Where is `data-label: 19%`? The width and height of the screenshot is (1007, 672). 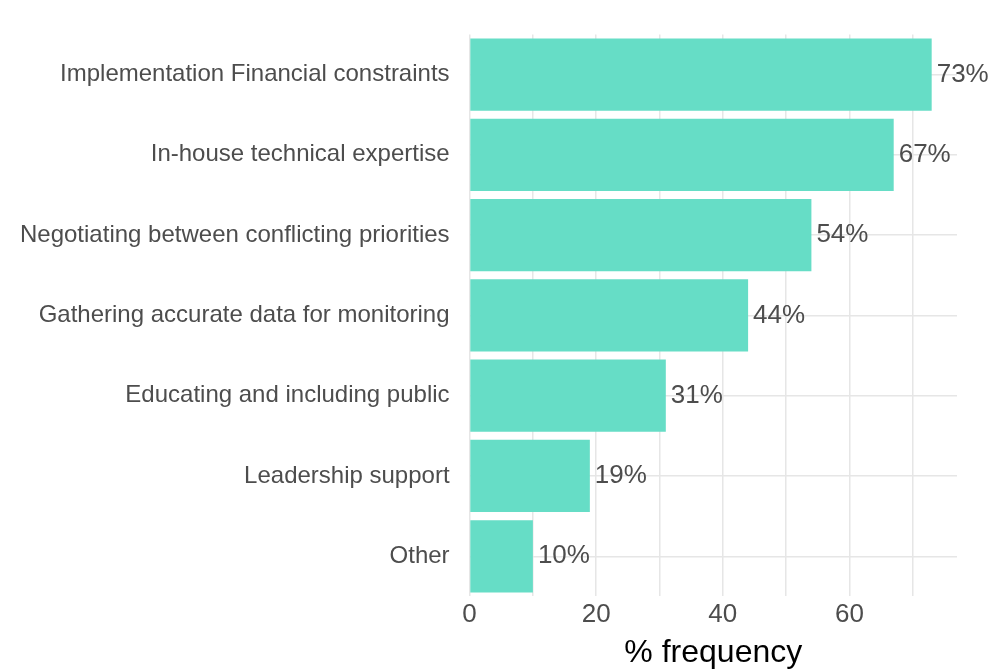 data-label: 19% is located at coordinates (620, 474).